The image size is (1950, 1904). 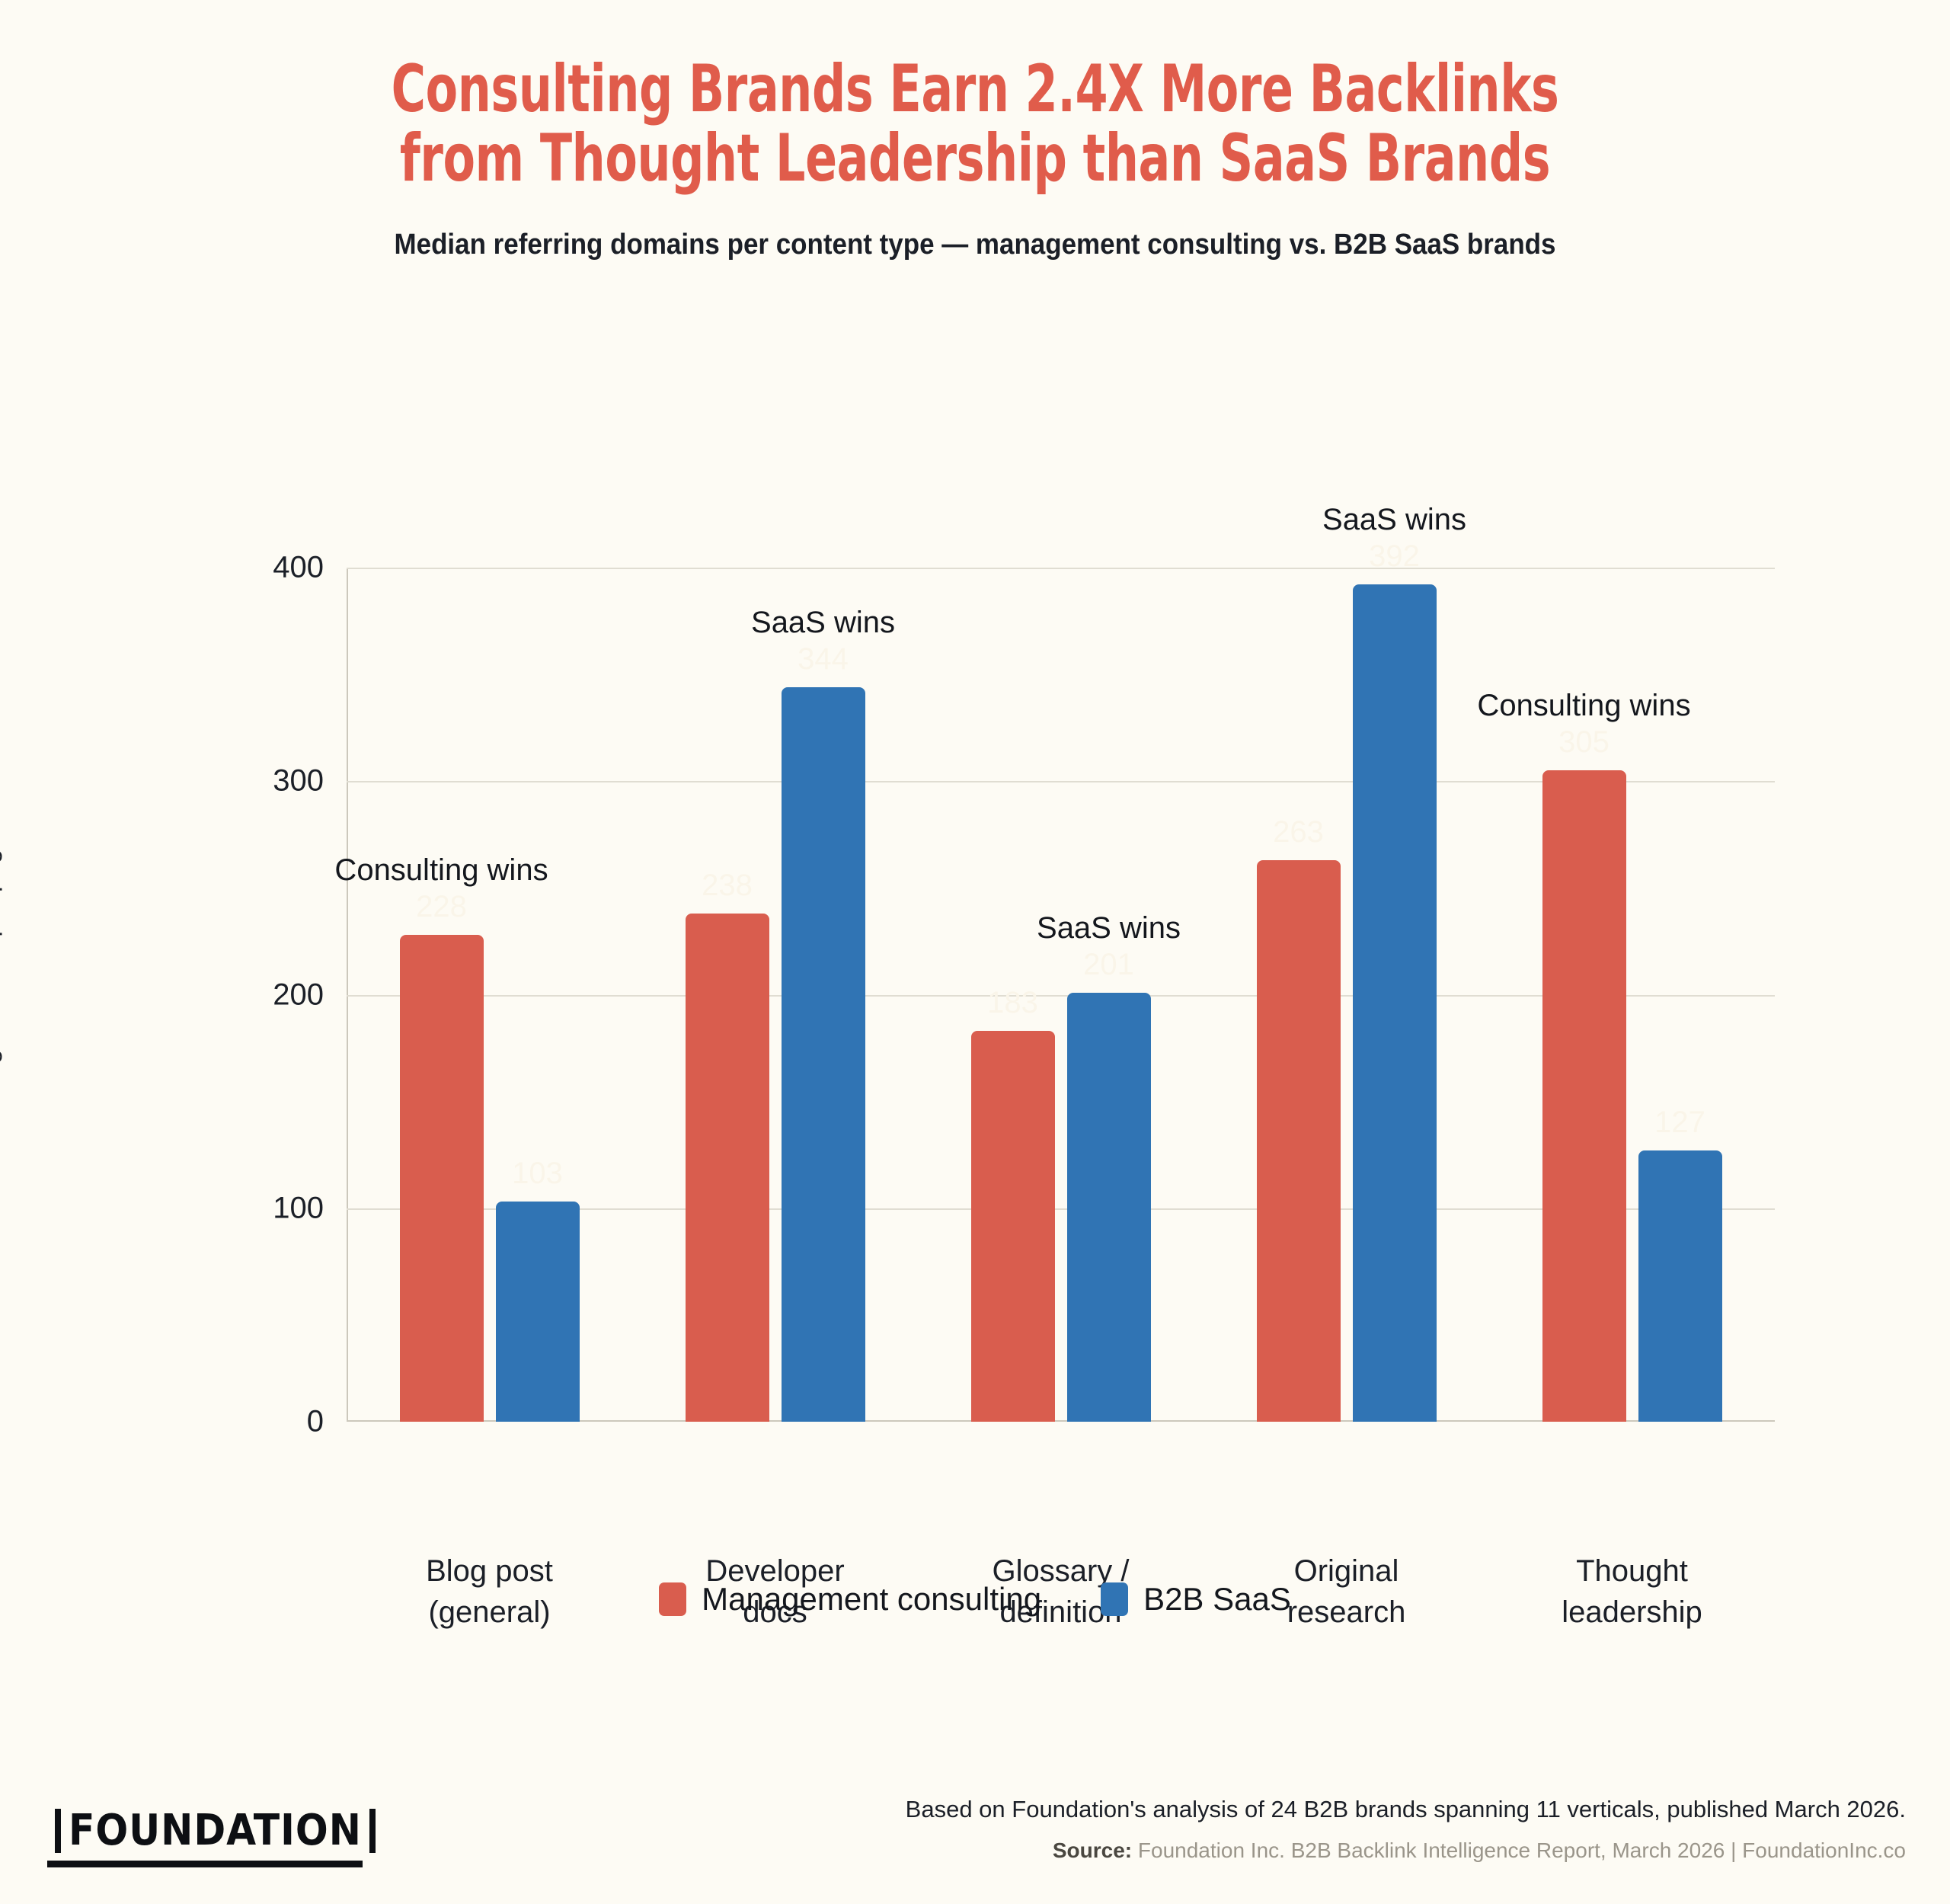 What do you see at coordinates (298, 567) in the screenshot?
I see `y-axis-tick-label: 400` at bounding box center [298, 567].